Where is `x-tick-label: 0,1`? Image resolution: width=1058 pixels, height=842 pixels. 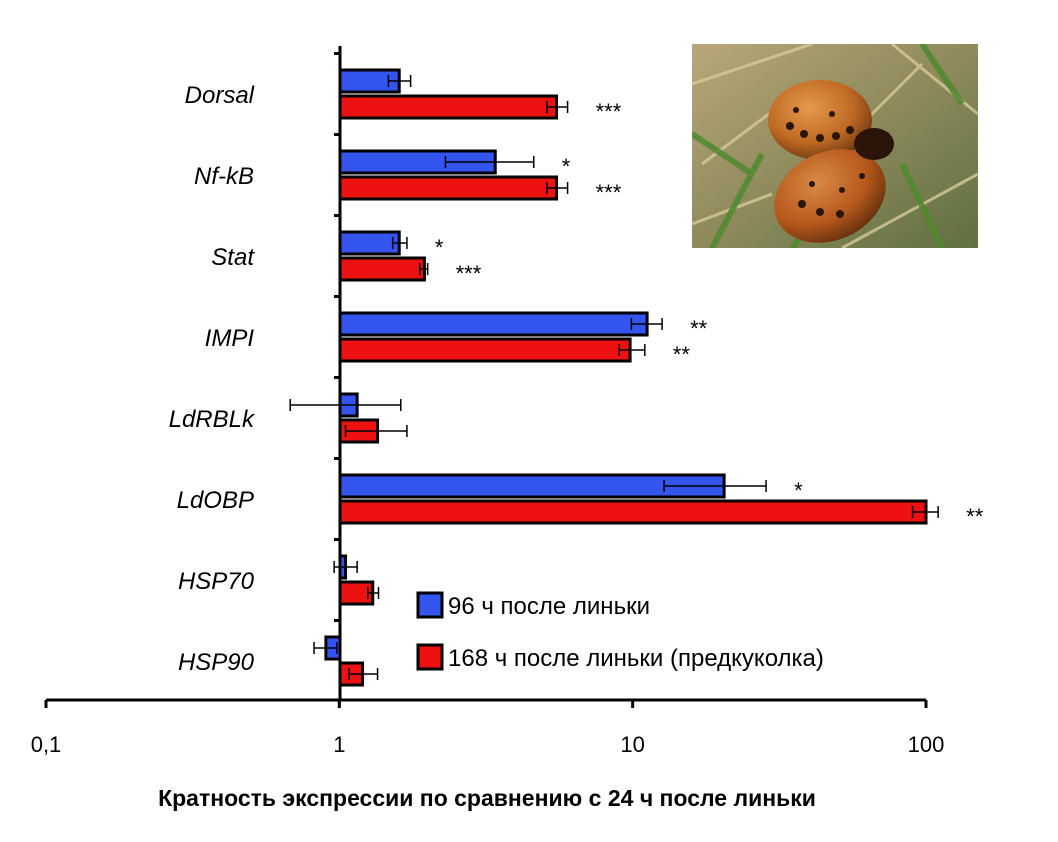
x-tick-label: 0,1 is located at coordinates (46, 744).